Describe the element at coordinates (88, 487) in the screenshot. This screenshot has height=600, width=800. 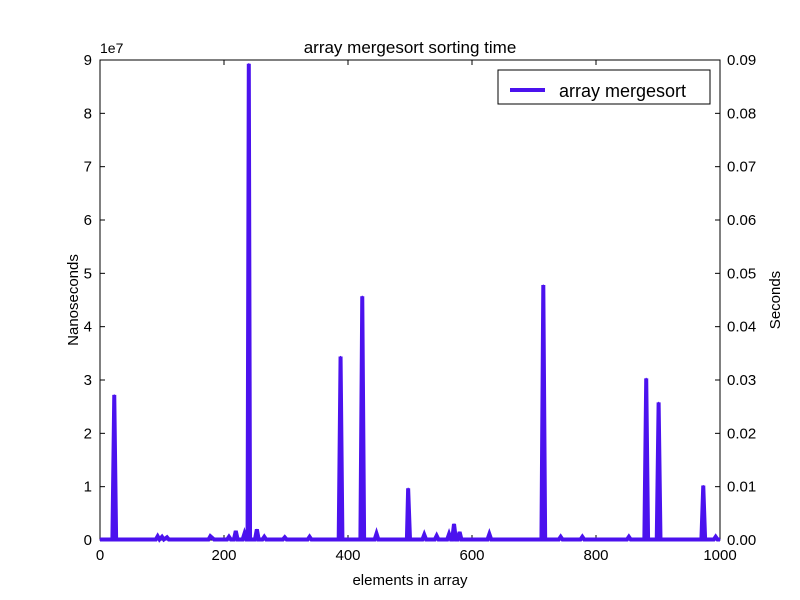
I see `y-tick-label: 1` at that location.